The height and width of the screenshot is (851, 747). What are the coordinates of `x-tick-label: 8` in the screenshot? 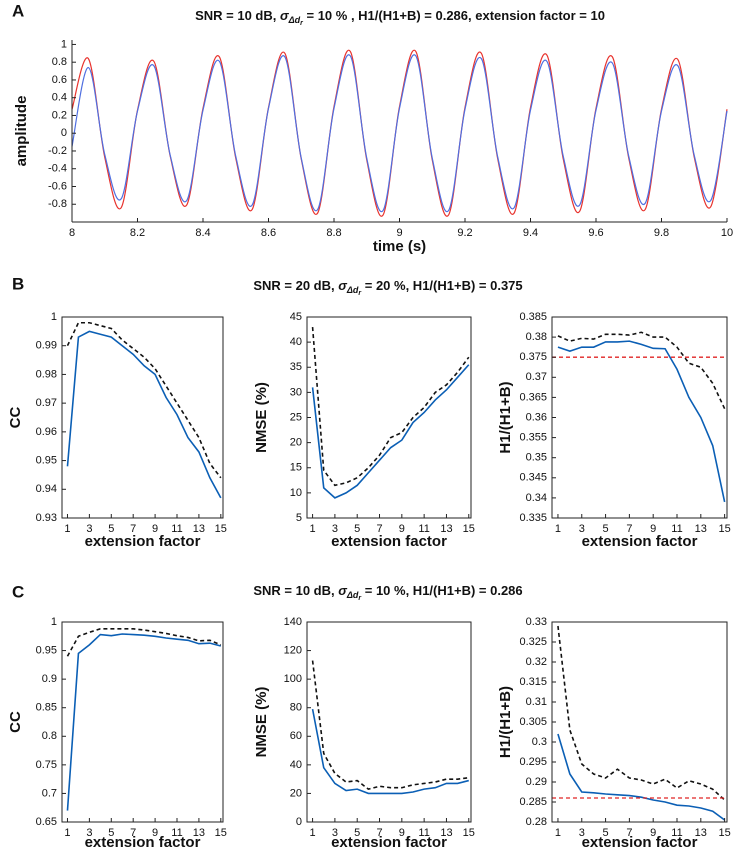 It's located at (72, 233).